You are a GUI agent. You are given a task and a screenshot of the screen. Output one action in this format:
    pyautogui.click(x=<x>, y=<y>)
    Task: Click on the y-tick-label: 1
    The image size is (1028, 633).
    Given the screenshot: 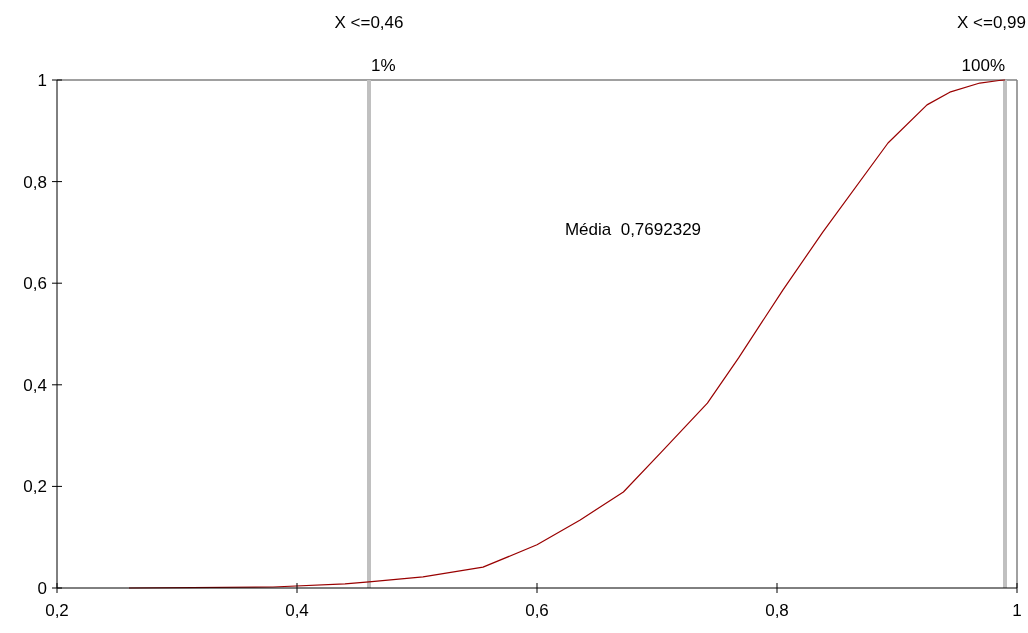 What is the action you would take?
    pyautogui.click(x=42, y=80)
    